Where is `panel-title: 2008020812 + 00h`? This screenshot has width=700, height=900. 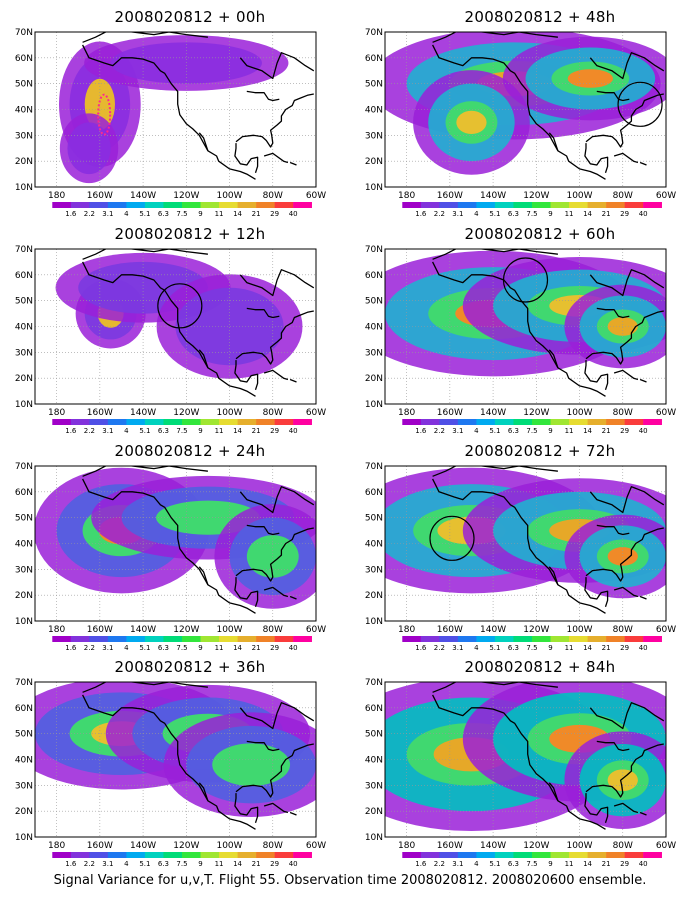
panel-title: 2008020812 + 00h is located at coordinates (190, 17).